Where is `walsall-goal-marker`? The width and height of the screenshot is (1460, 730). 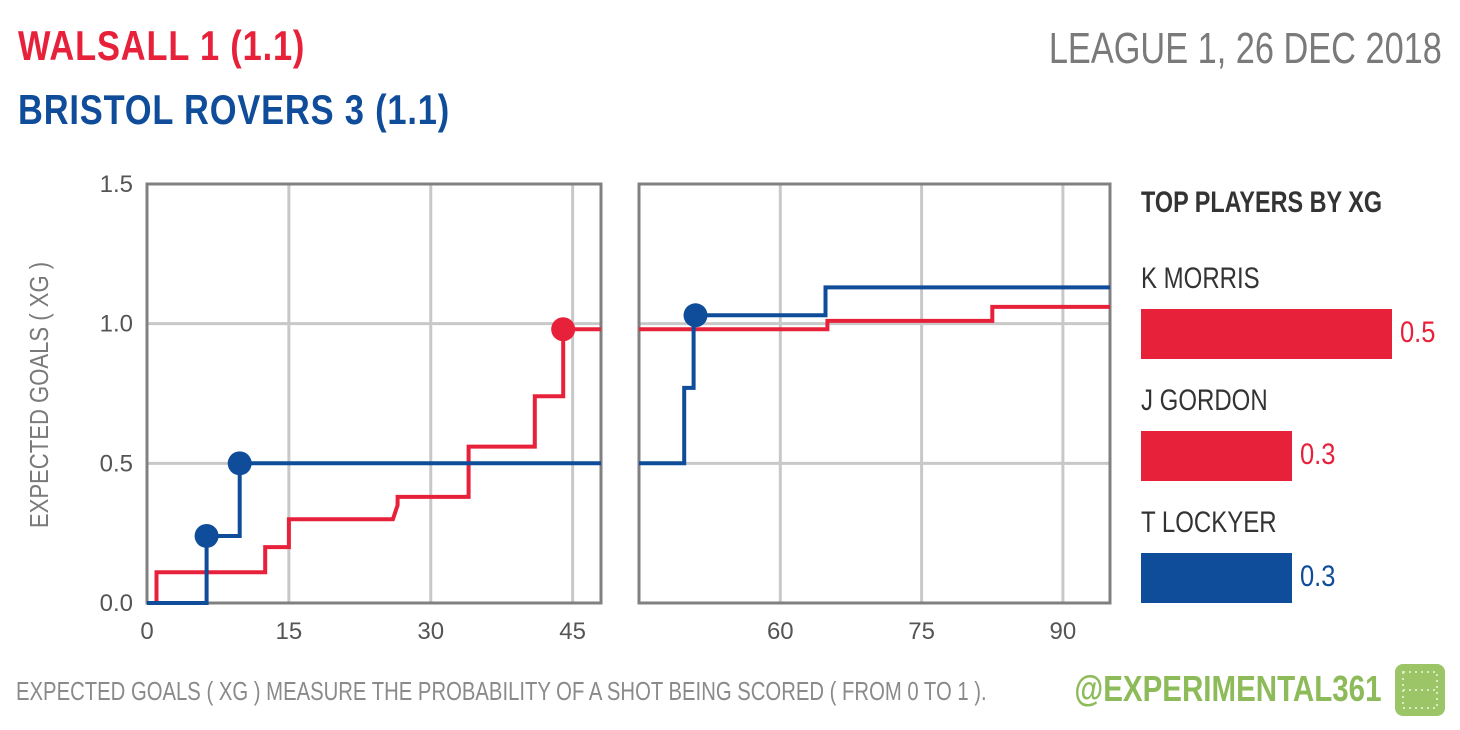 walsall-goal-marker is located at coordinates (563, 329).